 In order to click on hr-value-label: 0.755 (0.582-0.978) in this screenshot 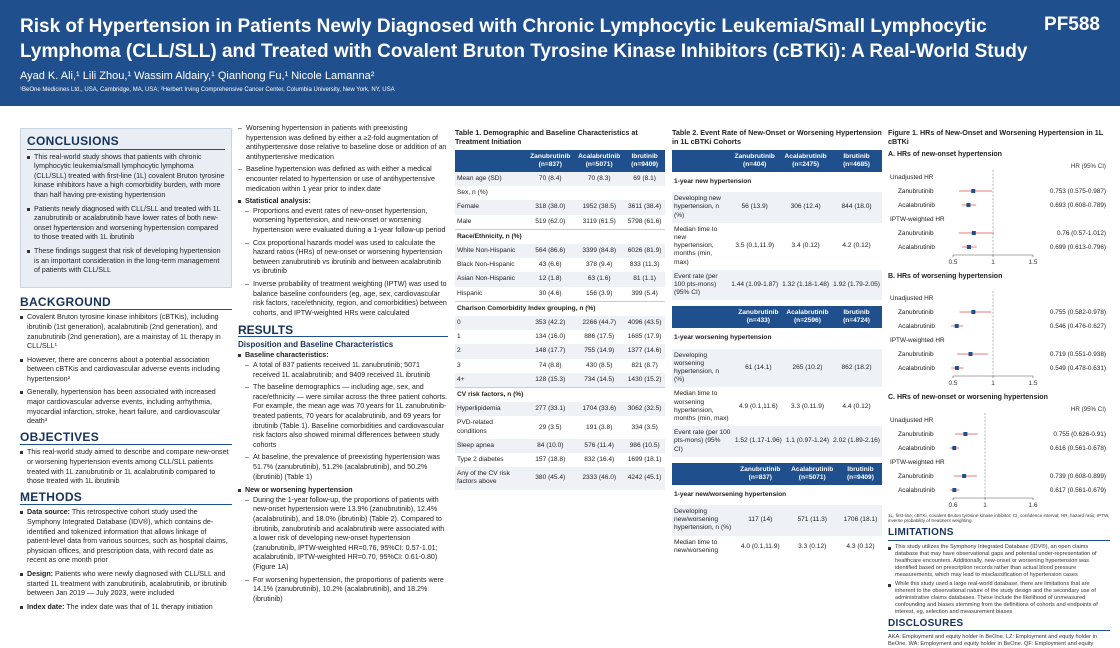, I will do `click(1078, 312)`.